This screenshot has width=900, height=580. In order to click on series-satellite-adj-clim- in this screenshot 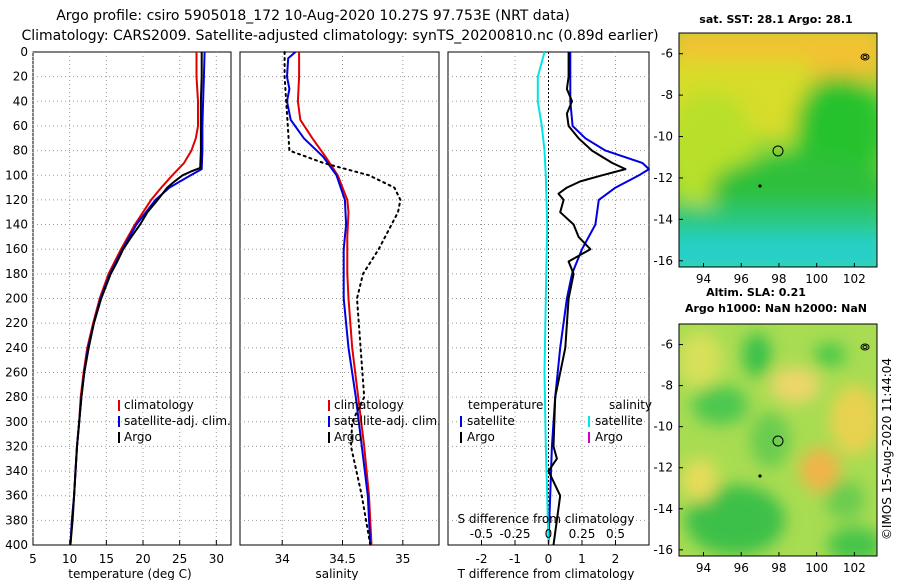, I will do `click(329, 298)`.